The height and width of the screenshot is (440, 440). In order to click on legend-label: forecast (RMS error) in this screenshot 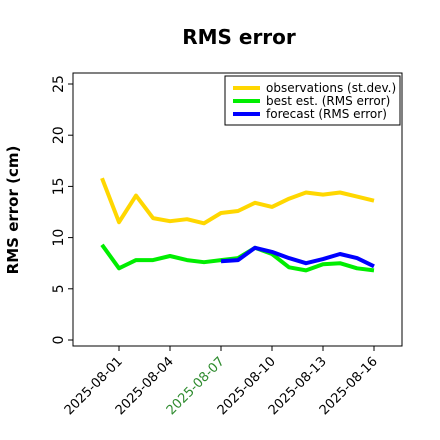, I will do `click(326, 114)`.